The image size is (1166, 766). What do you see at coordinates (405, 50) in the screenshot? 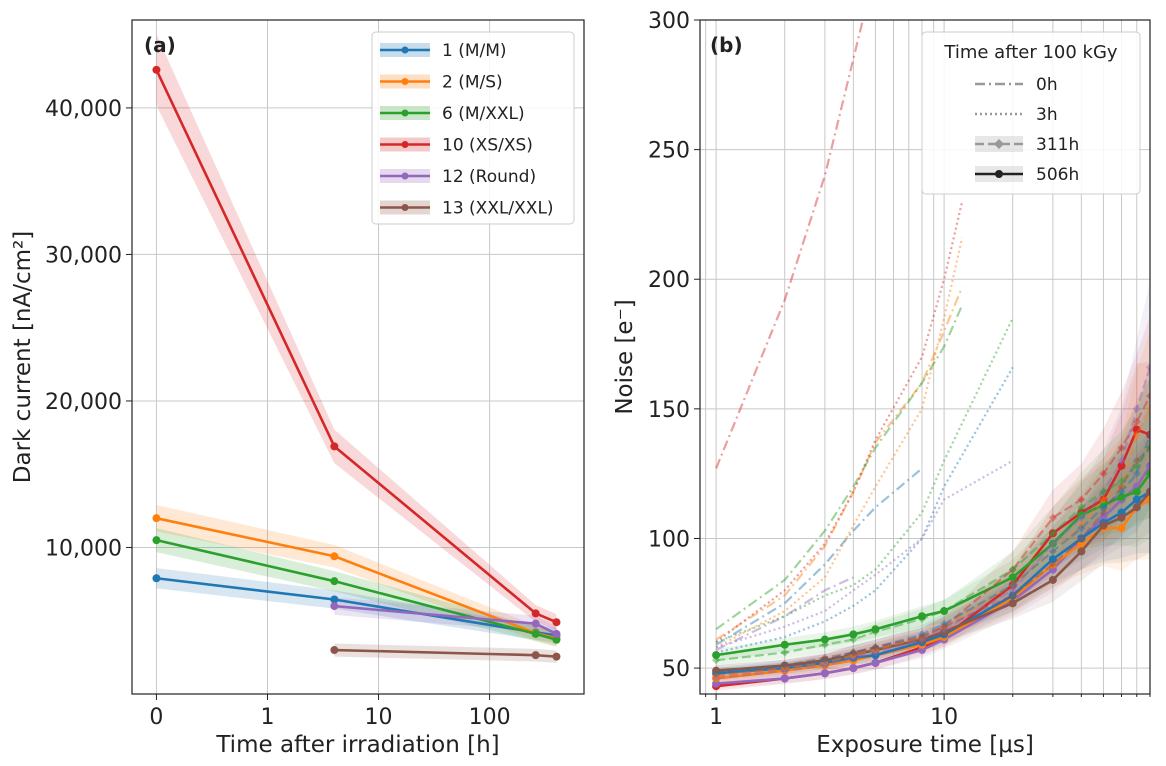
I see `legend-swatch-marker-a` at bounding box center [405, 50].